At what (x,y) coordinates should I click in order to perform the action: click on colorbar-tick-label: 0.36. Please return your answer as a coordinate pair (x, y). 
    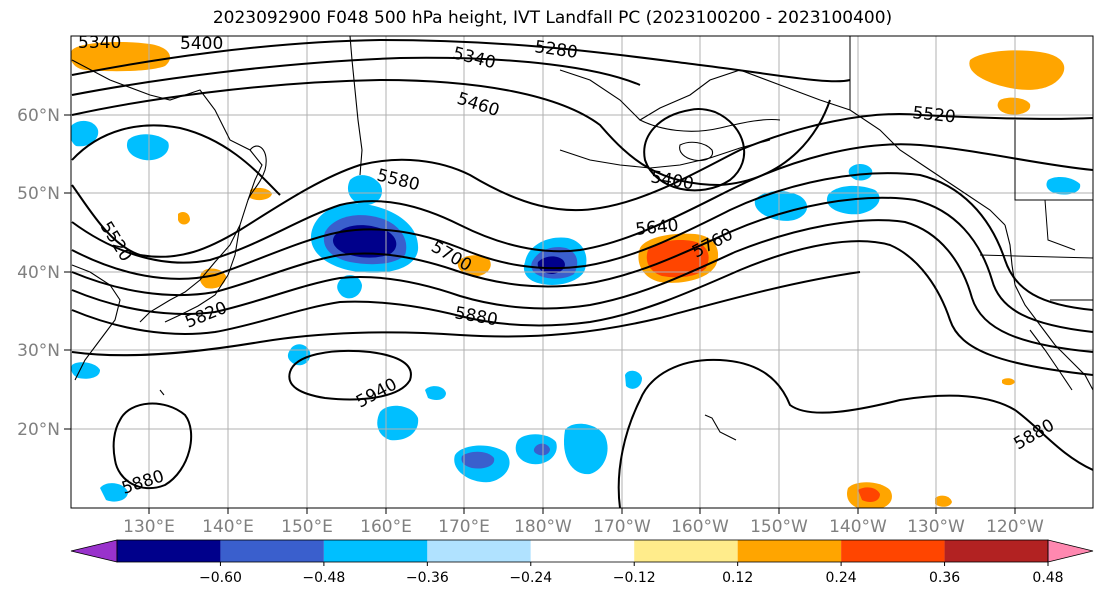
    Looking at the image, I should click on (944, 578).